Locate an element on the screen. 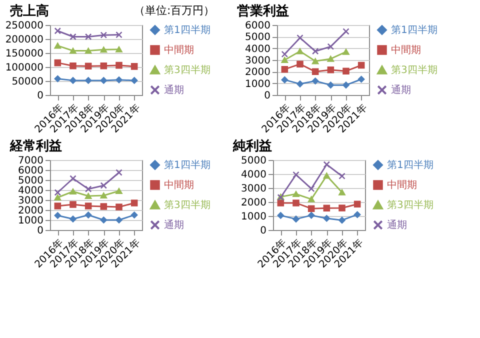  y-tick-label: 200000 is located at coordinates (24, 40).